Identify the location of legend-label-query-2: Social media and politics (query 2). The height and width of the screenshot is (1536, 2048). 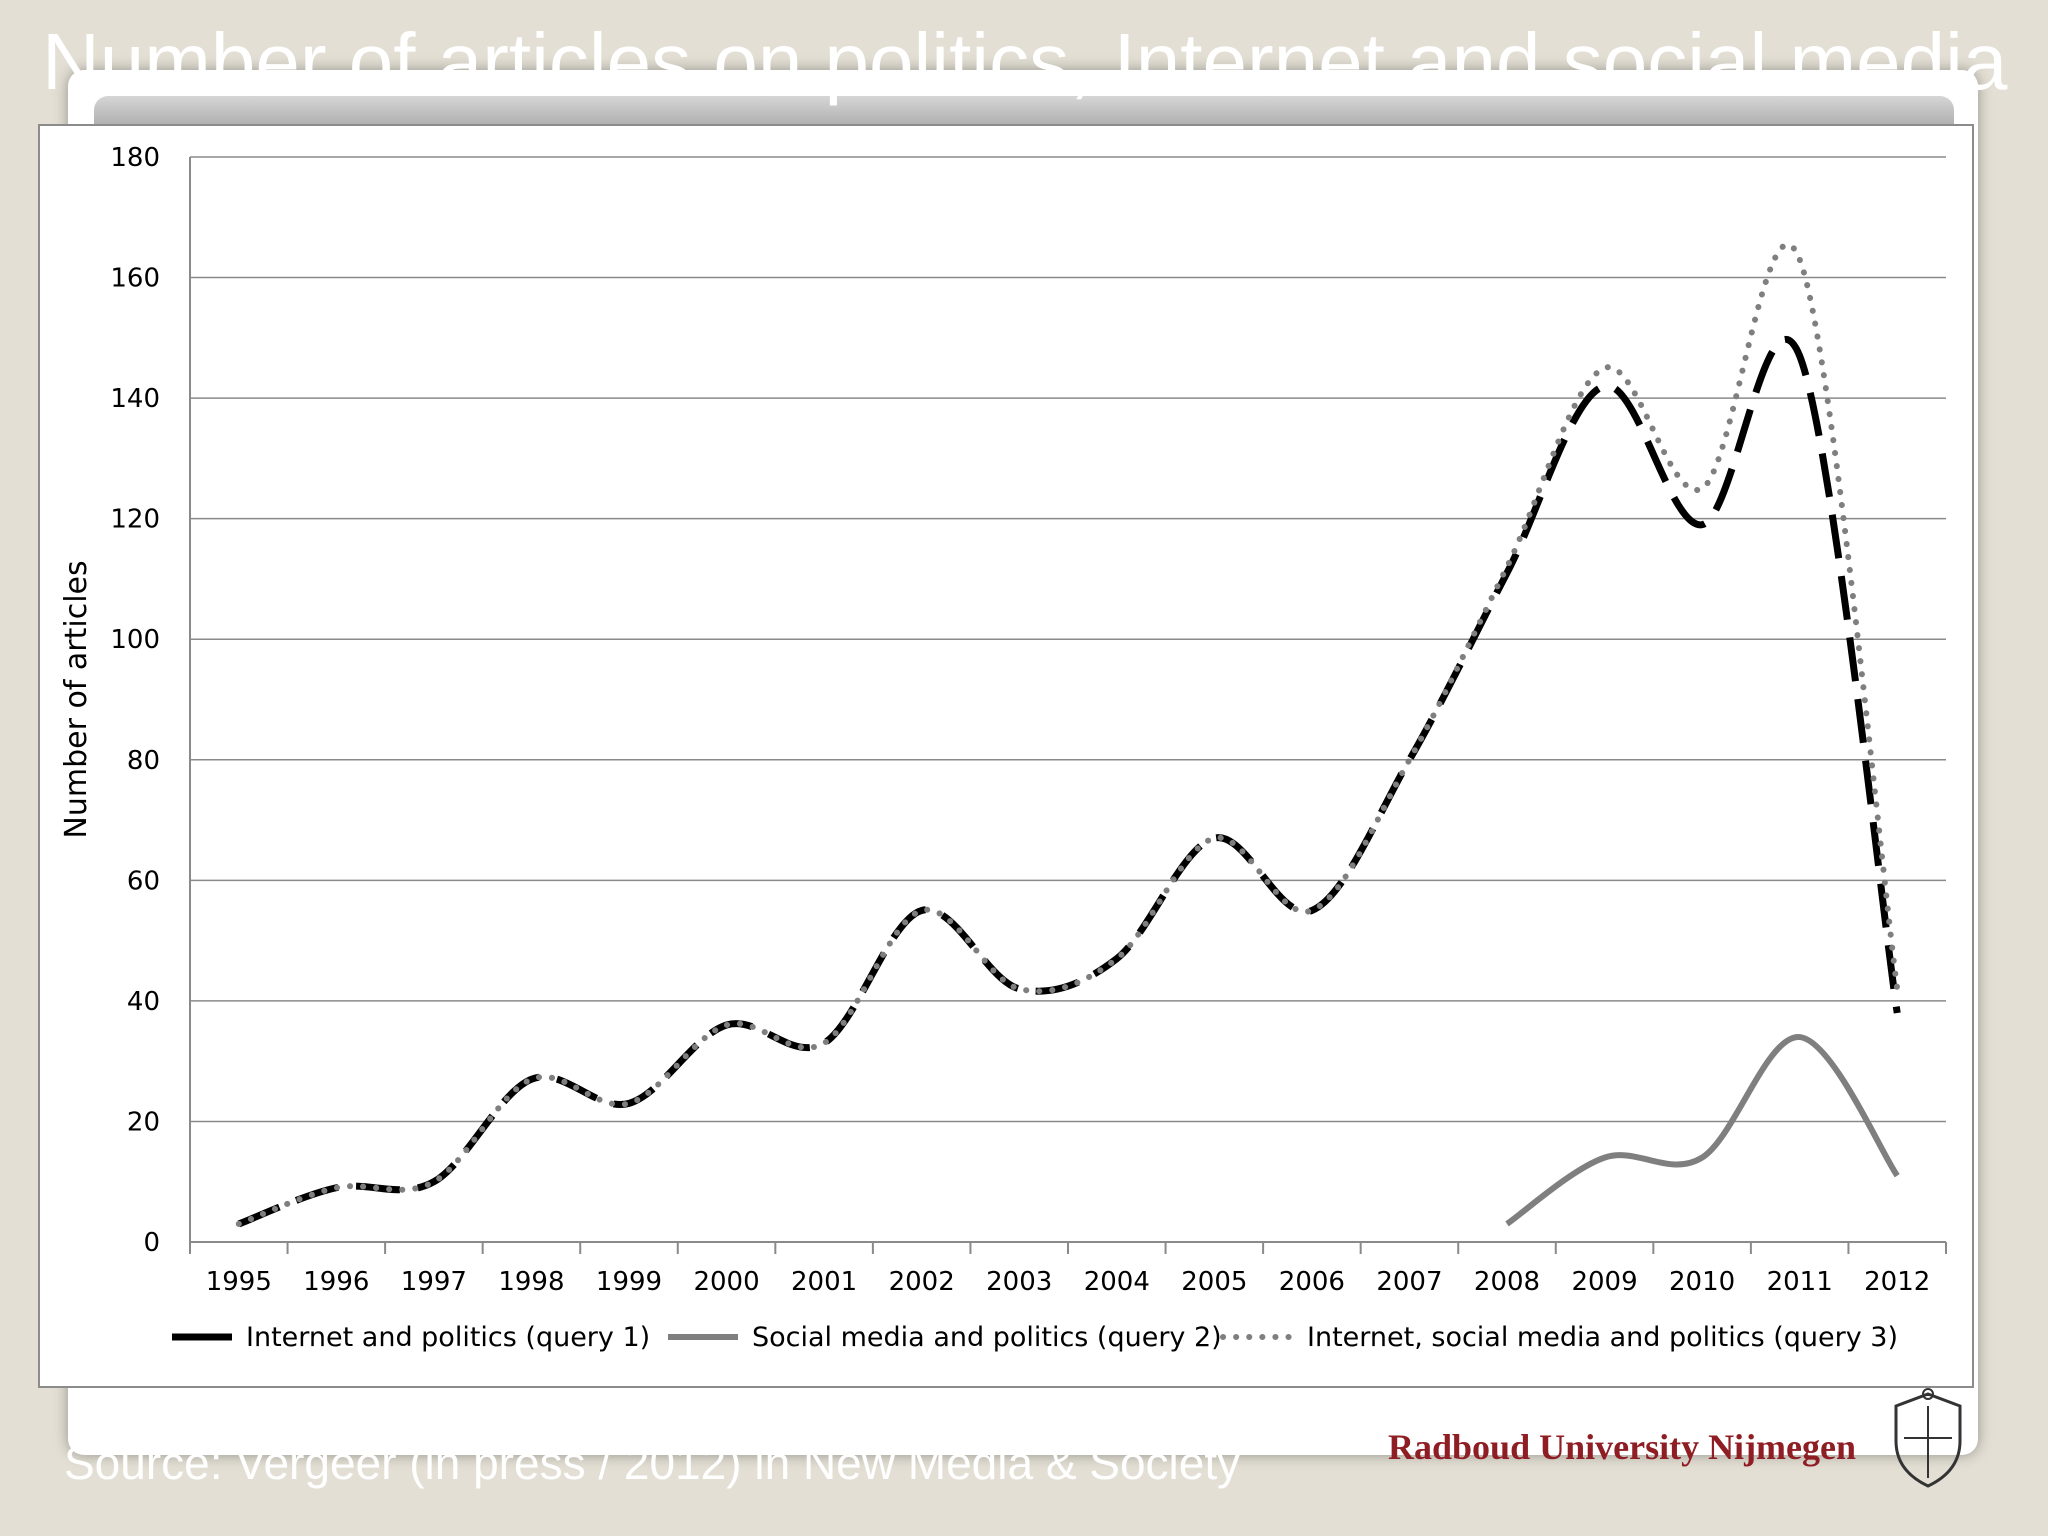
(987, 1337).